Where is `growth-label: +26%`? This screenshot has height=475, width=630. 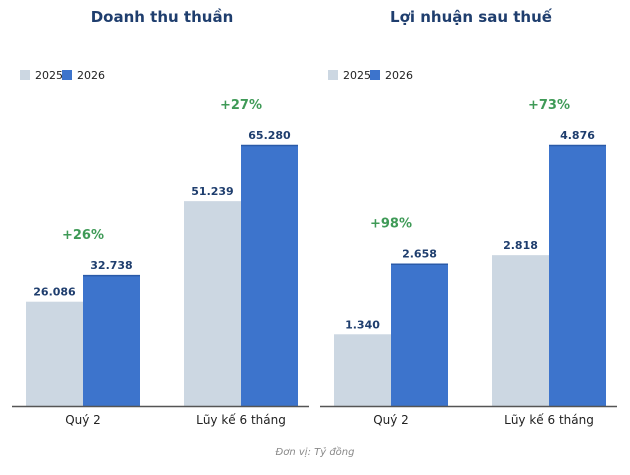 growth-label: +26% is located at coordinates (83, 235).